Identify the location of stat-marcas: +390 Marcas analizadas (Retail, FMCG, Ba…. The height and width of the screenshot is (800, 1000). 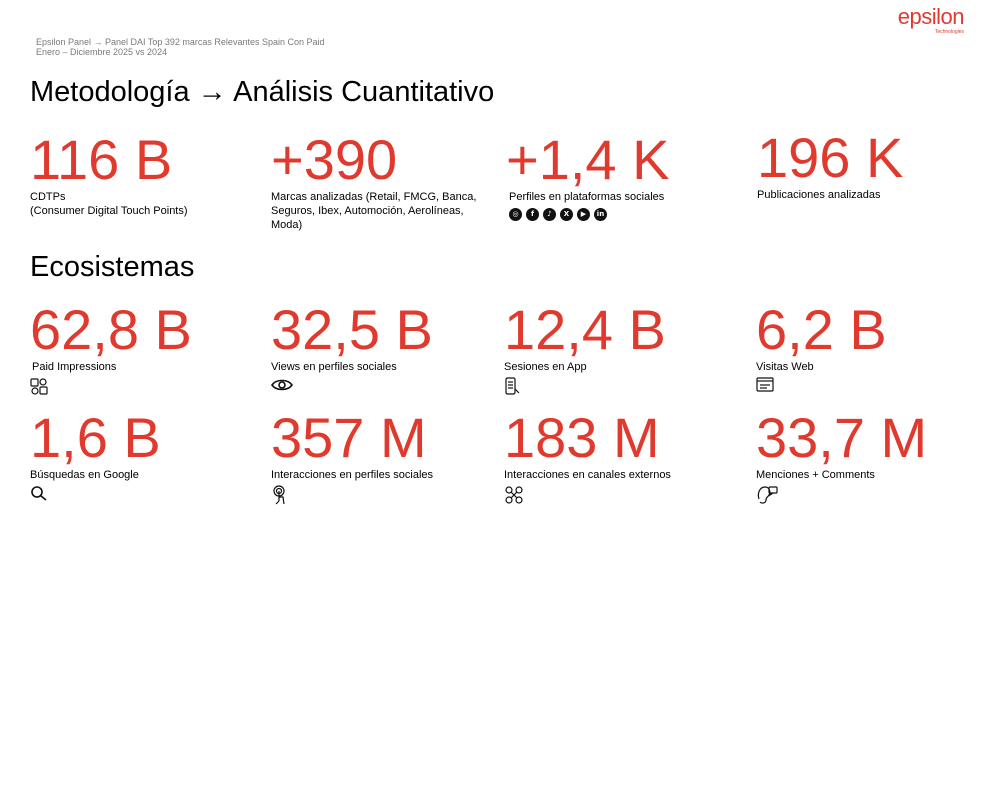
(376, 182).